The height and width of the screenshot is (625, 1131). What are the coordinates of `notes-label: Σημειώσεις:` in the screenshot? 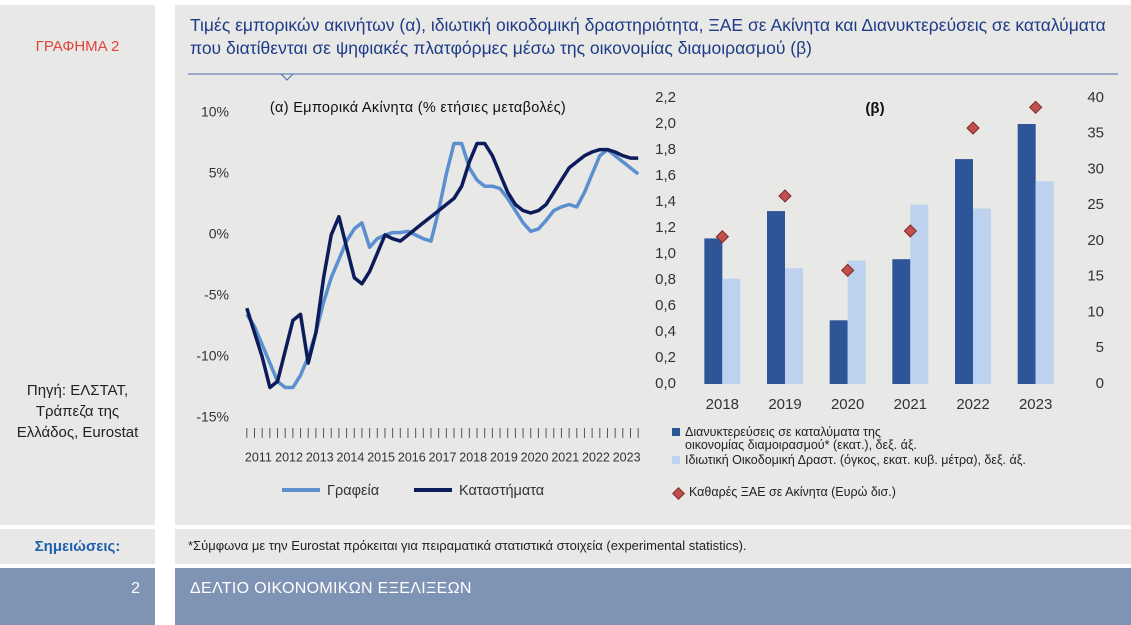 It's located at (77, 546).